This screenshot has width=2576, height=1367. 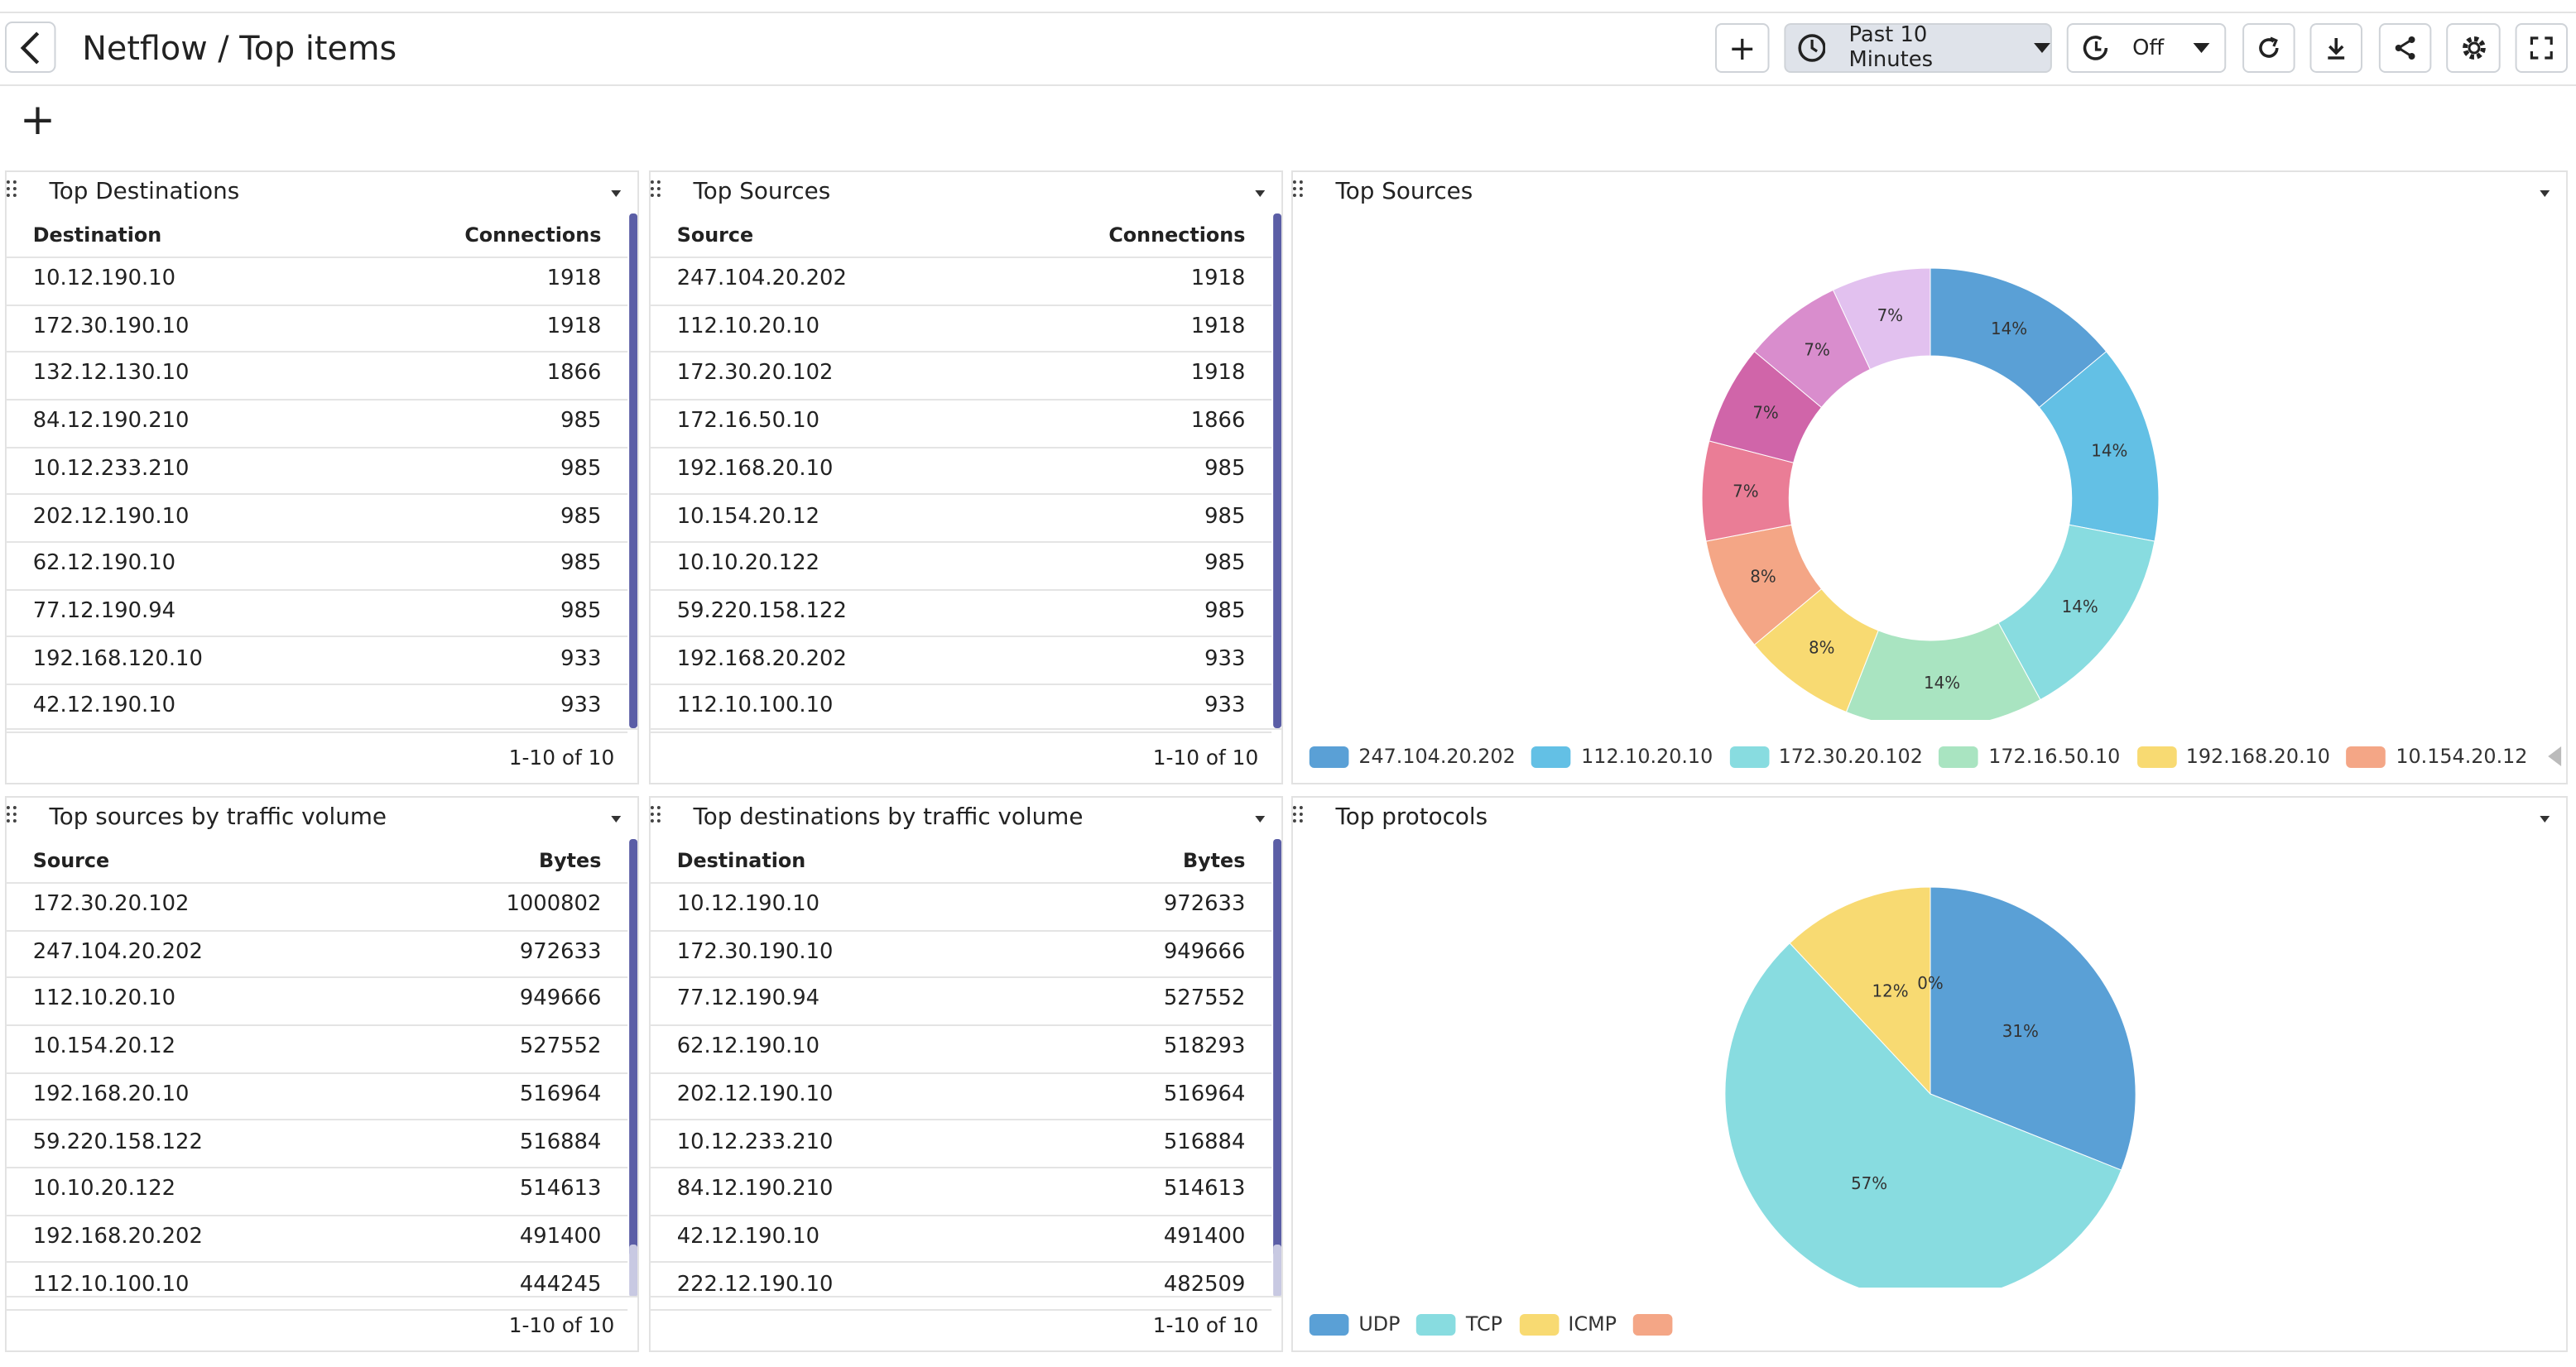 What do you see at coordinates (748, 1237) in the screenshot?
I see `cell: 42.12.190.10` at bounding box center [748, 1237].